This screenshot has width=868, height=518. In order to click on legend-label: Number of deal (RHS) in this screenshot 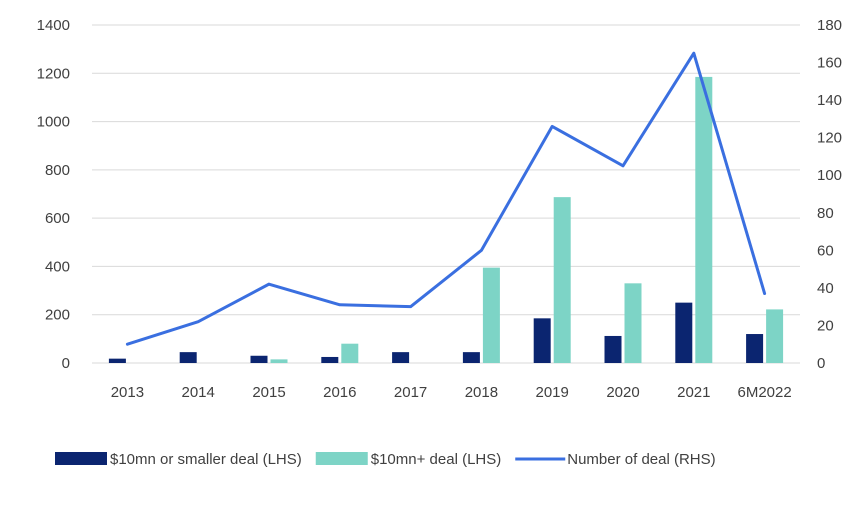, I will do `click(641, 459)`.